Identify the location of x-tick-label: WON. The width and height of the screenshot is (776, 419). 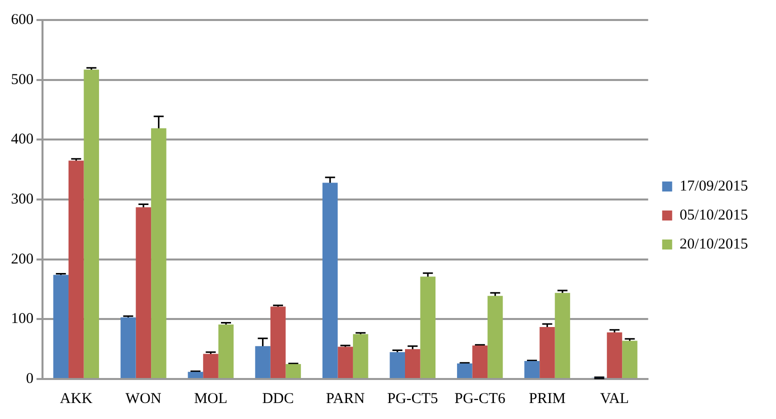
(144, 398).